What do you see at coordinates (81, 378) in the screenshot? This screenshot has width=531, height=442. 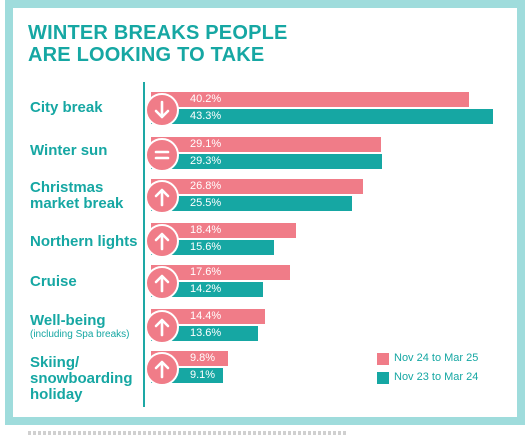 I see `category-label-text: Skiing/ snowboarding holiday` at bounding box center [81, 378].